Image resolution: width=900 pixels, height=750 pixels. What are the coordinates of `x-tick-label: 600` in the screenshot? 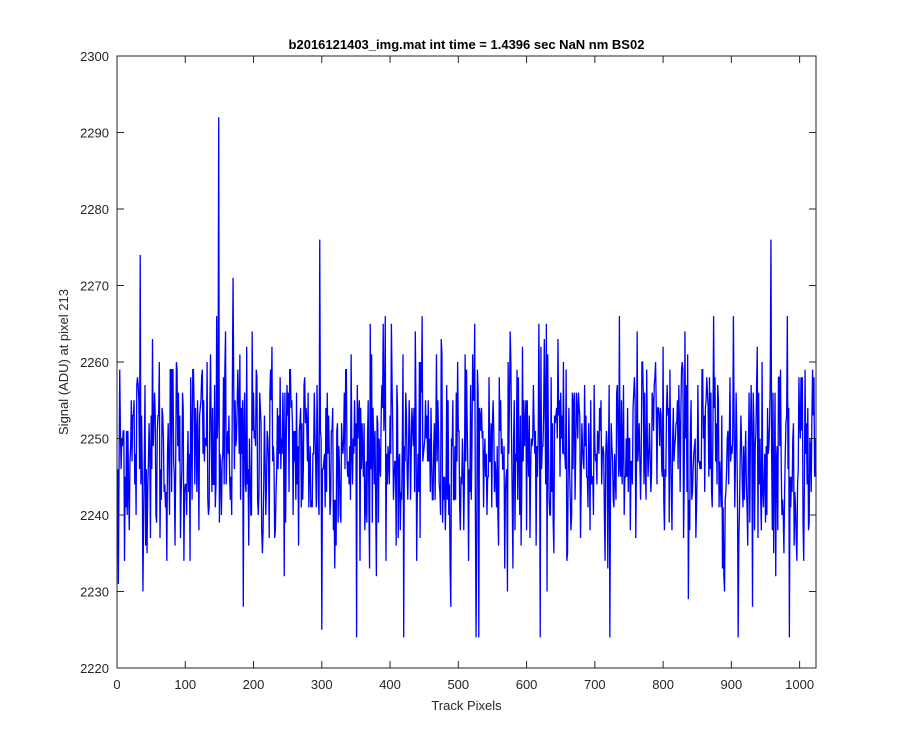 It's located at (527, 684).